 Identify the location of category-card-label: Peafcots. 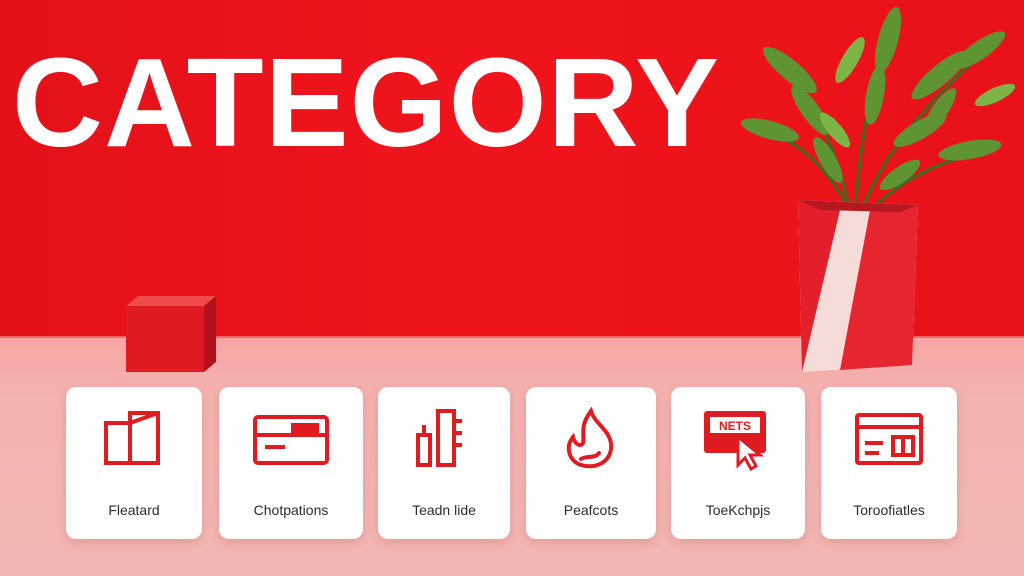
(591, 510).